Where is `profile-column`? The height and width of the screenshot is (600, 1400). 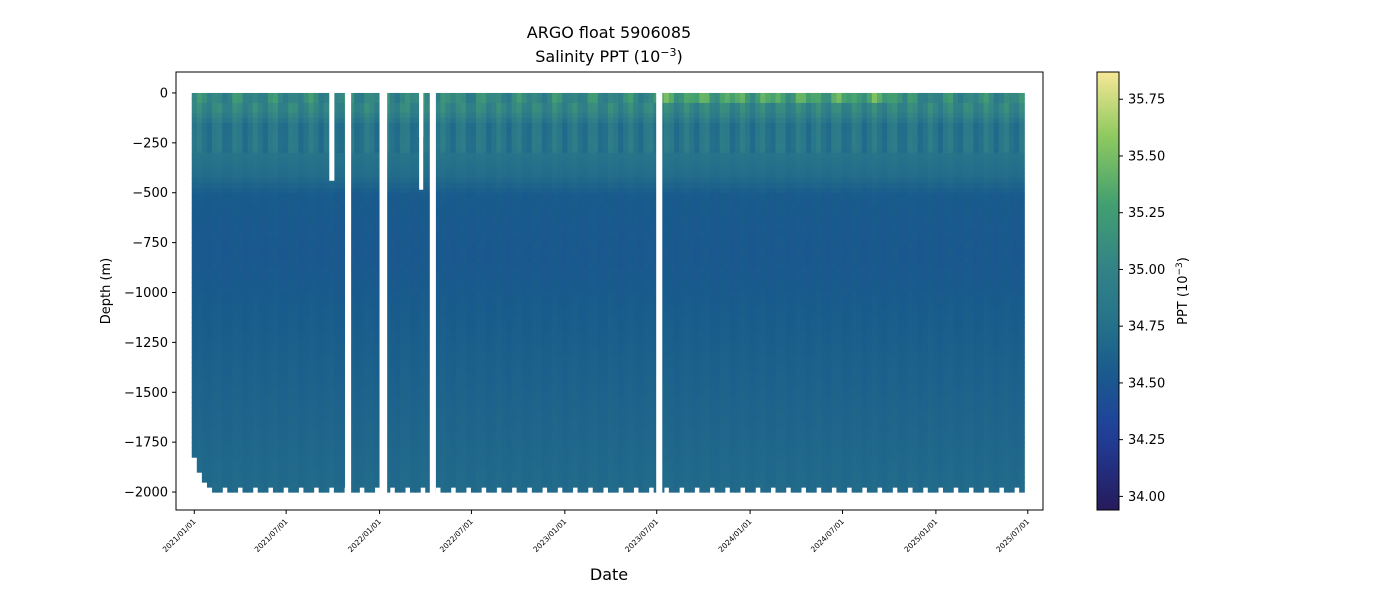
profile-column is located at coordinates (499, 290).